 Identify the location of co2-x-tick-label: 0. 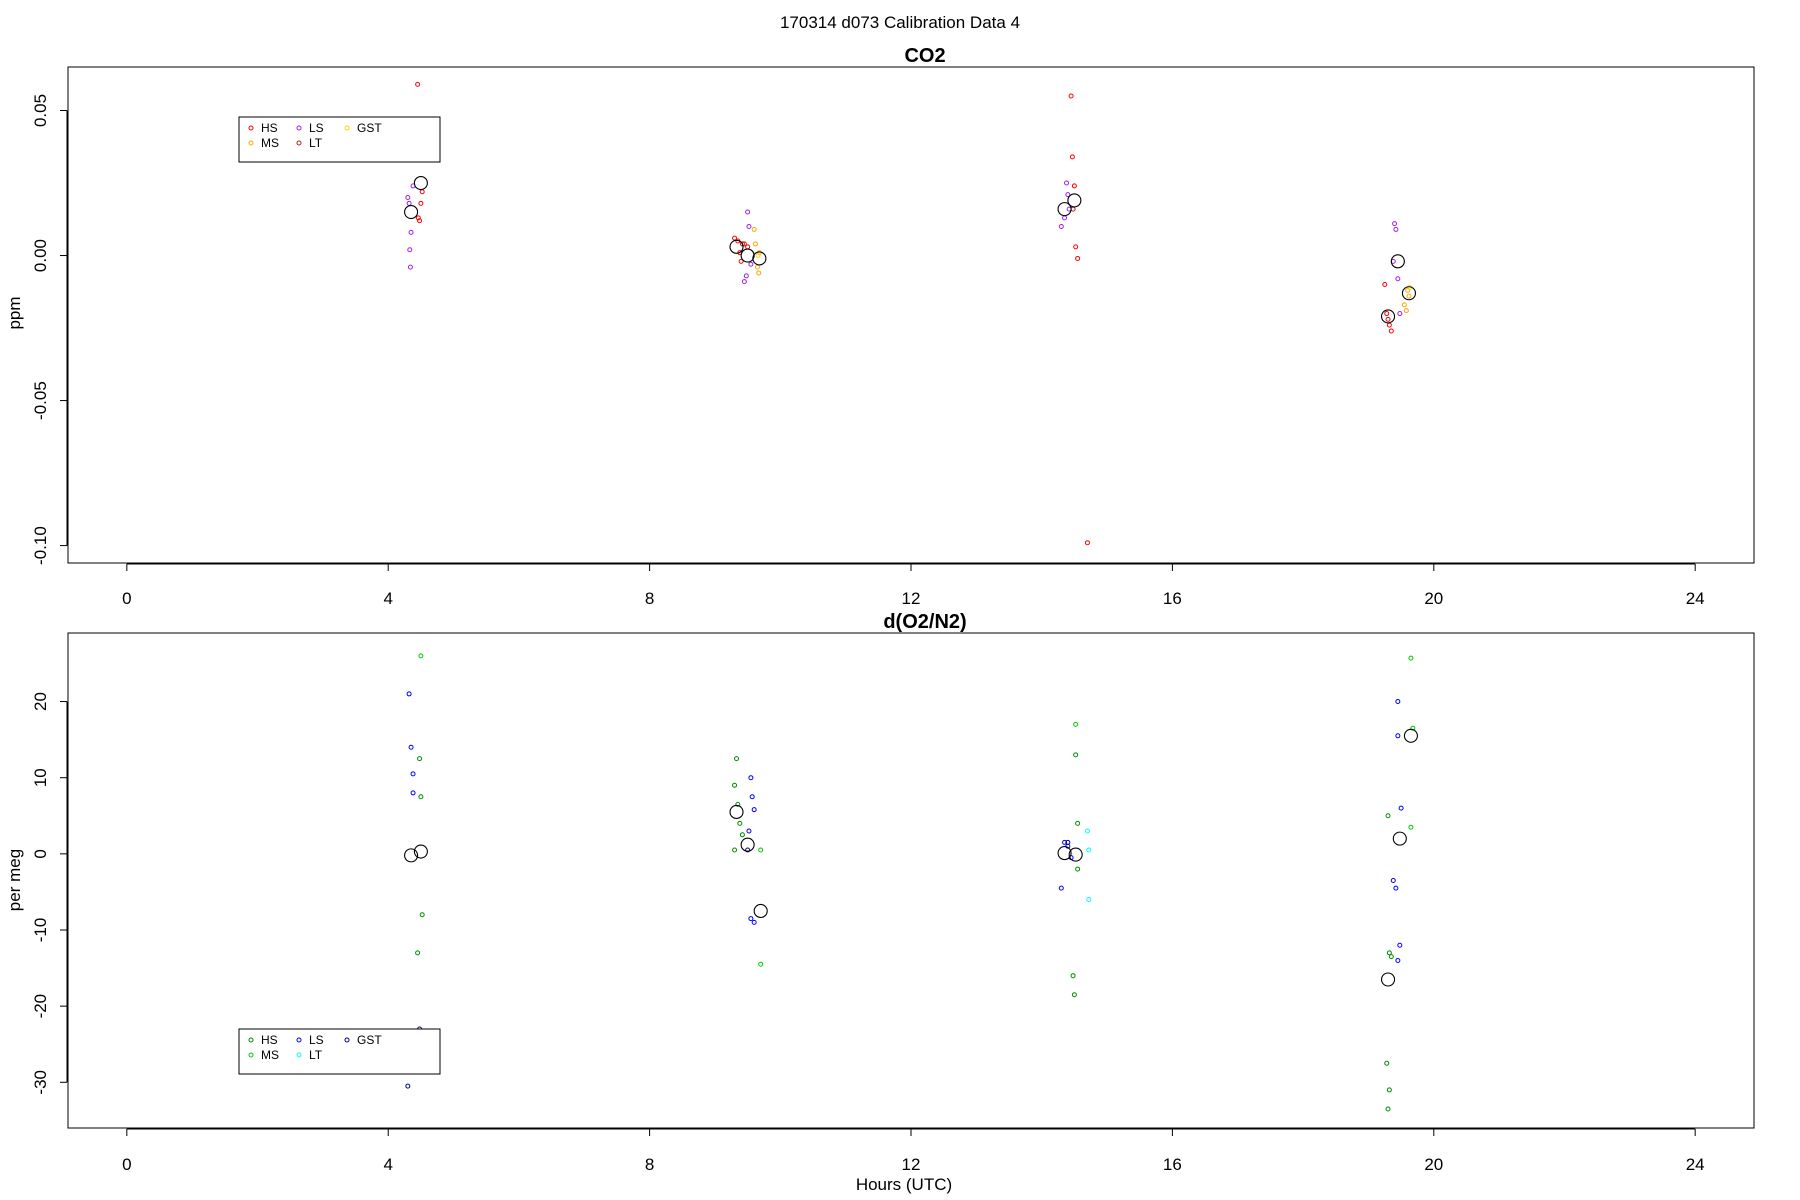
(126, 598).